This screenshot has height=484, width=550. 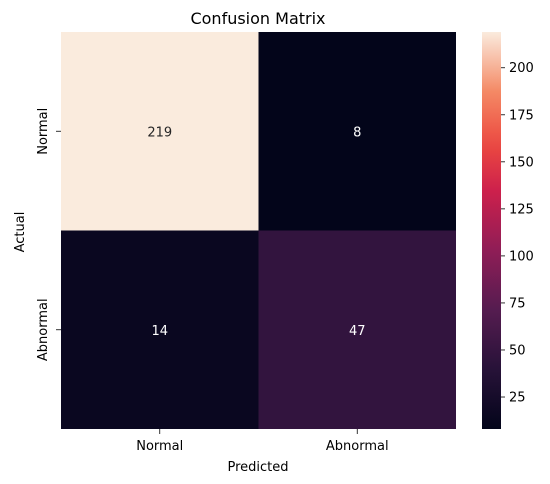 What do you see at coordinates (43, 131) in the screenshot?
I see `y-tick-label: Normal` at bounding box center [43, 131].